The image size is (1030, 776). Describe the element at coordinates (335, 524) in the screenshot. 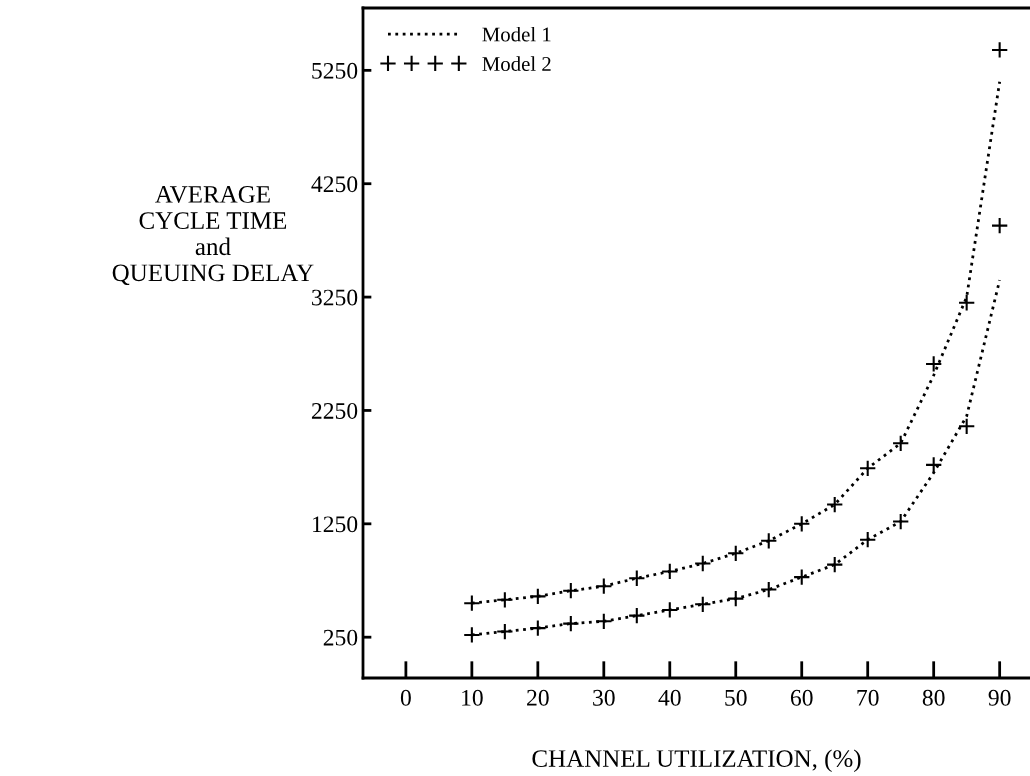

I see `y-tick-label: 1250` at that location.